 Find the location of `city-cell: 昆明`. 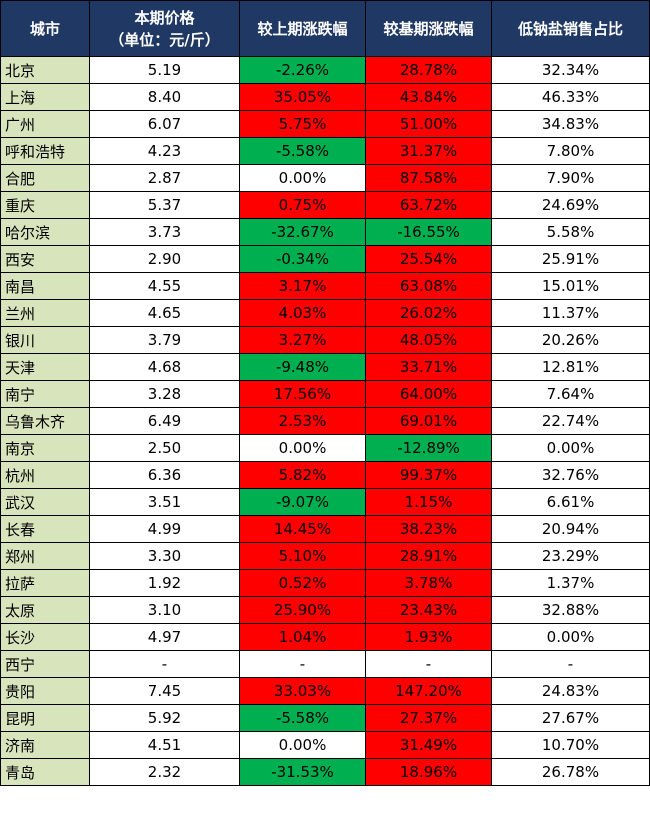

city-cell: 昆明 is located at coordinates (45, 718).